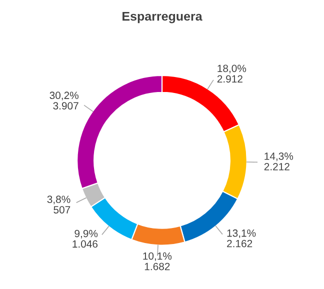 The height and width of the screenshot is (289, 324). I want to click on data-label: 10,1% 1.682, so click(157, 261).